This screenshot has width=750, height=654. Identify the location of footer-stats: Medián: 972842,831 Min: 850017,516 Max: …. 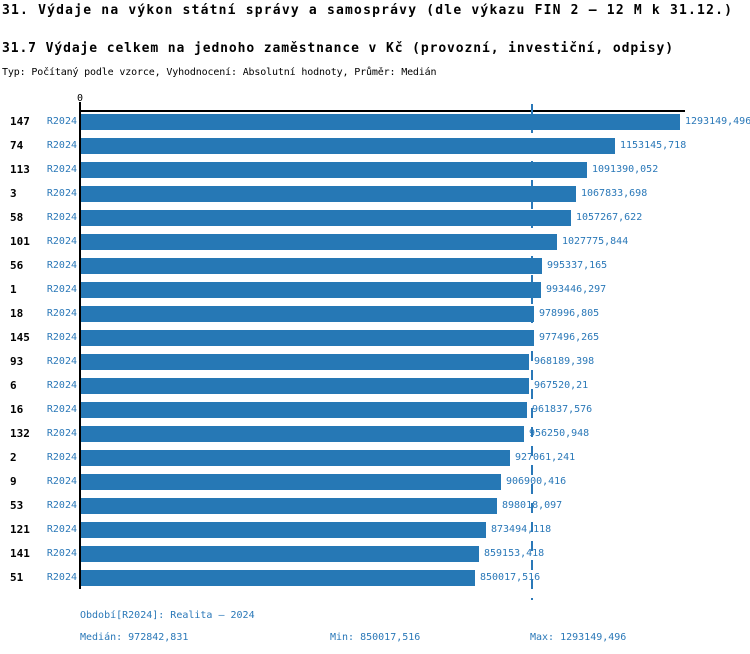
(375, 638).